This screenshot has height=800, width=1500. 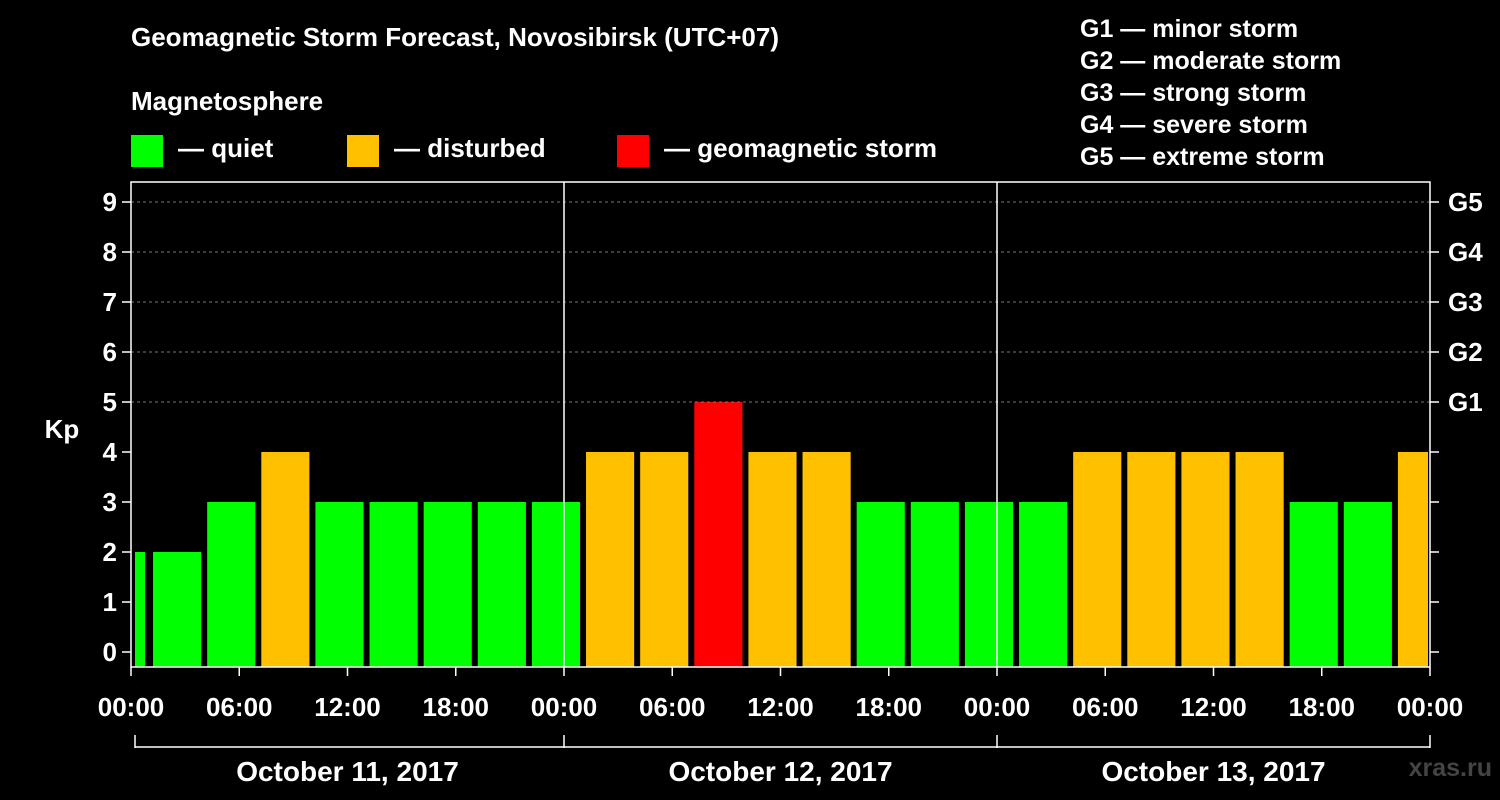 What do you see at coordinates (110, 552) in the screenshot?
I see `y-tick-label: 2` at bounding box center [110, 552].